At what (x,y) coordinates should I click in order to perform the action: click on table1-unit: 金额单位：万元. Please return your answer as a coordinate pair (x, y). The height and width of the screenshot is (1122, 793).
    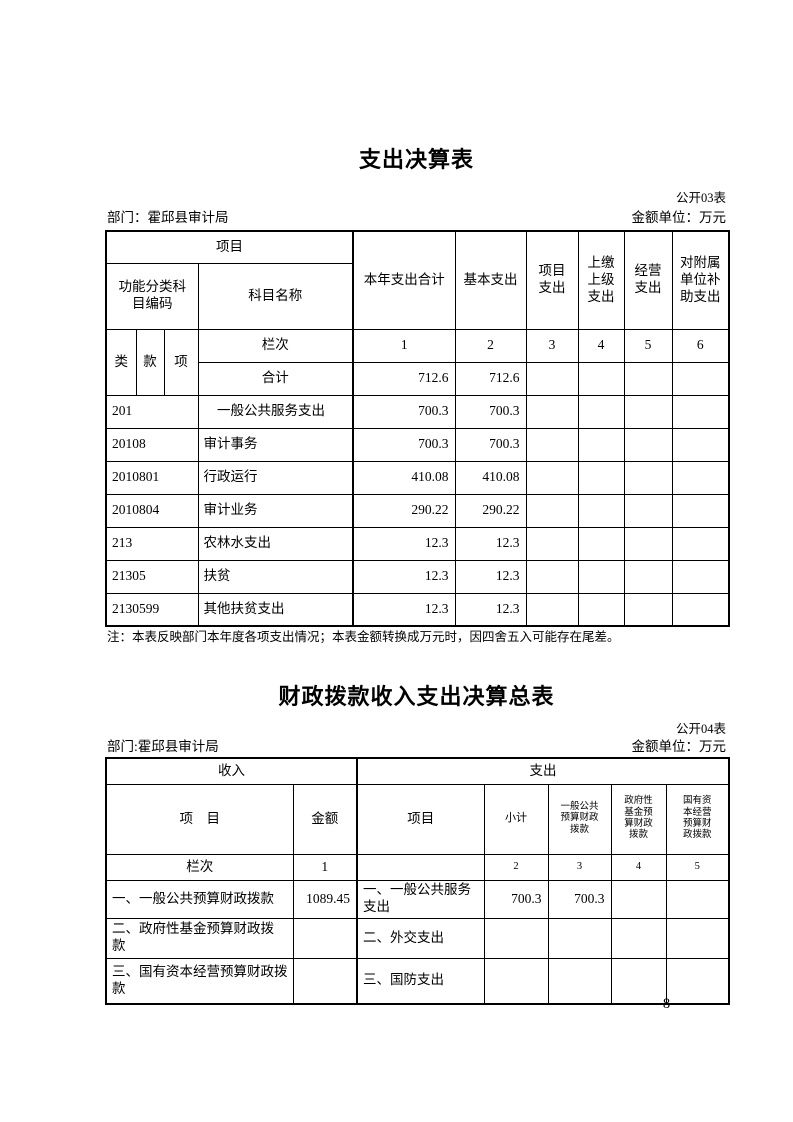
    Looking at the image, I should click on (679, 217).